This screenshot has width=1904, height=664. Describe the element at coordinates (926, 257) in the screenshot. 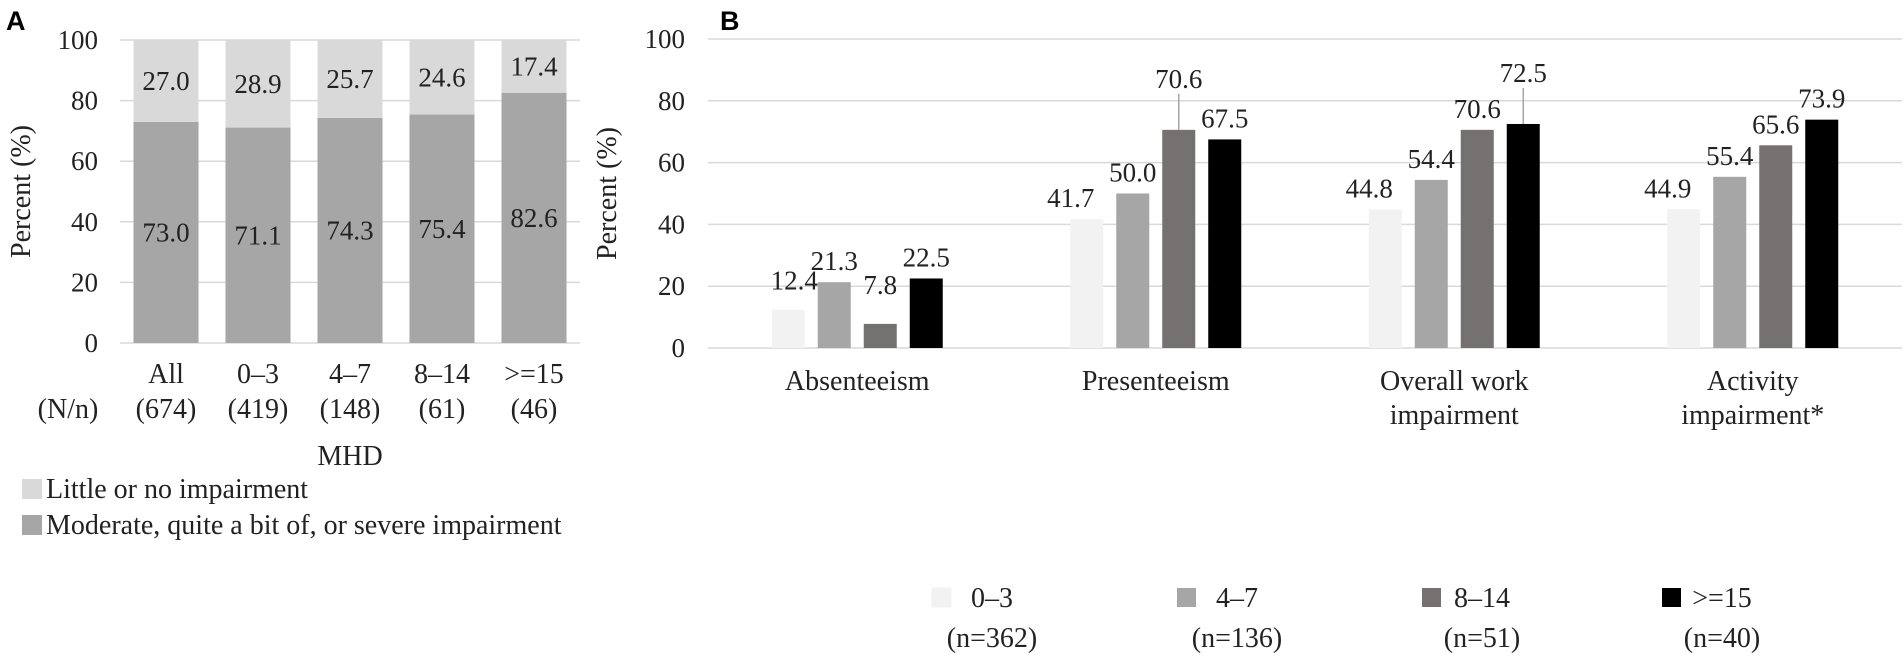

I see `data-label: 22.5` at that location.